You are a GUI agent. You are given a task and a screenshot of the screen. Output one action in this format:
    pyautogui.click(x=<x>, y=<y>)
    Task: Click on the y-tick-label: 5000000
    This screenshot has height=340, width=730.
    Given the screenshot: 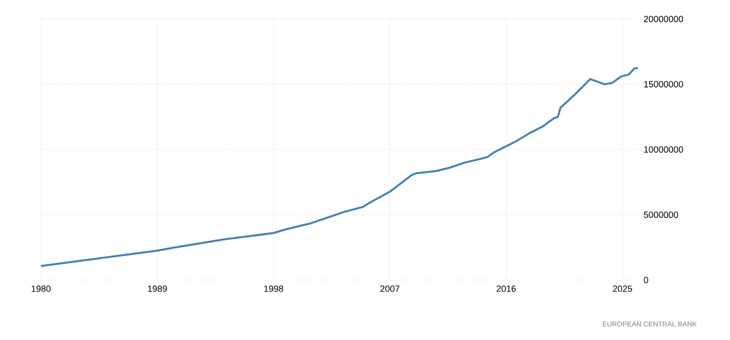 What is the action you would take?
    pyautogui.click(x=661, y=215)
    